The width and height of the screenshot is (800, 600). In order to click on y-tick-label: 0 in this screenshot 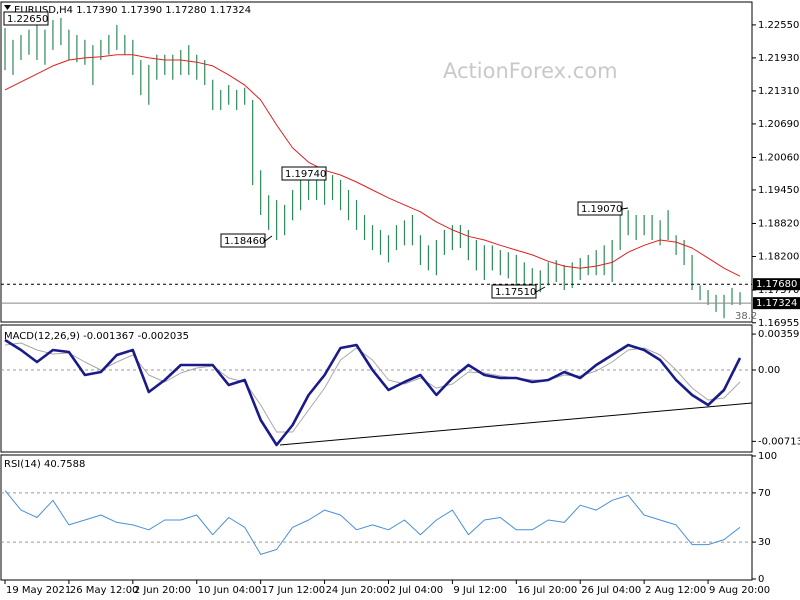, I will do `click(761, 579)`.